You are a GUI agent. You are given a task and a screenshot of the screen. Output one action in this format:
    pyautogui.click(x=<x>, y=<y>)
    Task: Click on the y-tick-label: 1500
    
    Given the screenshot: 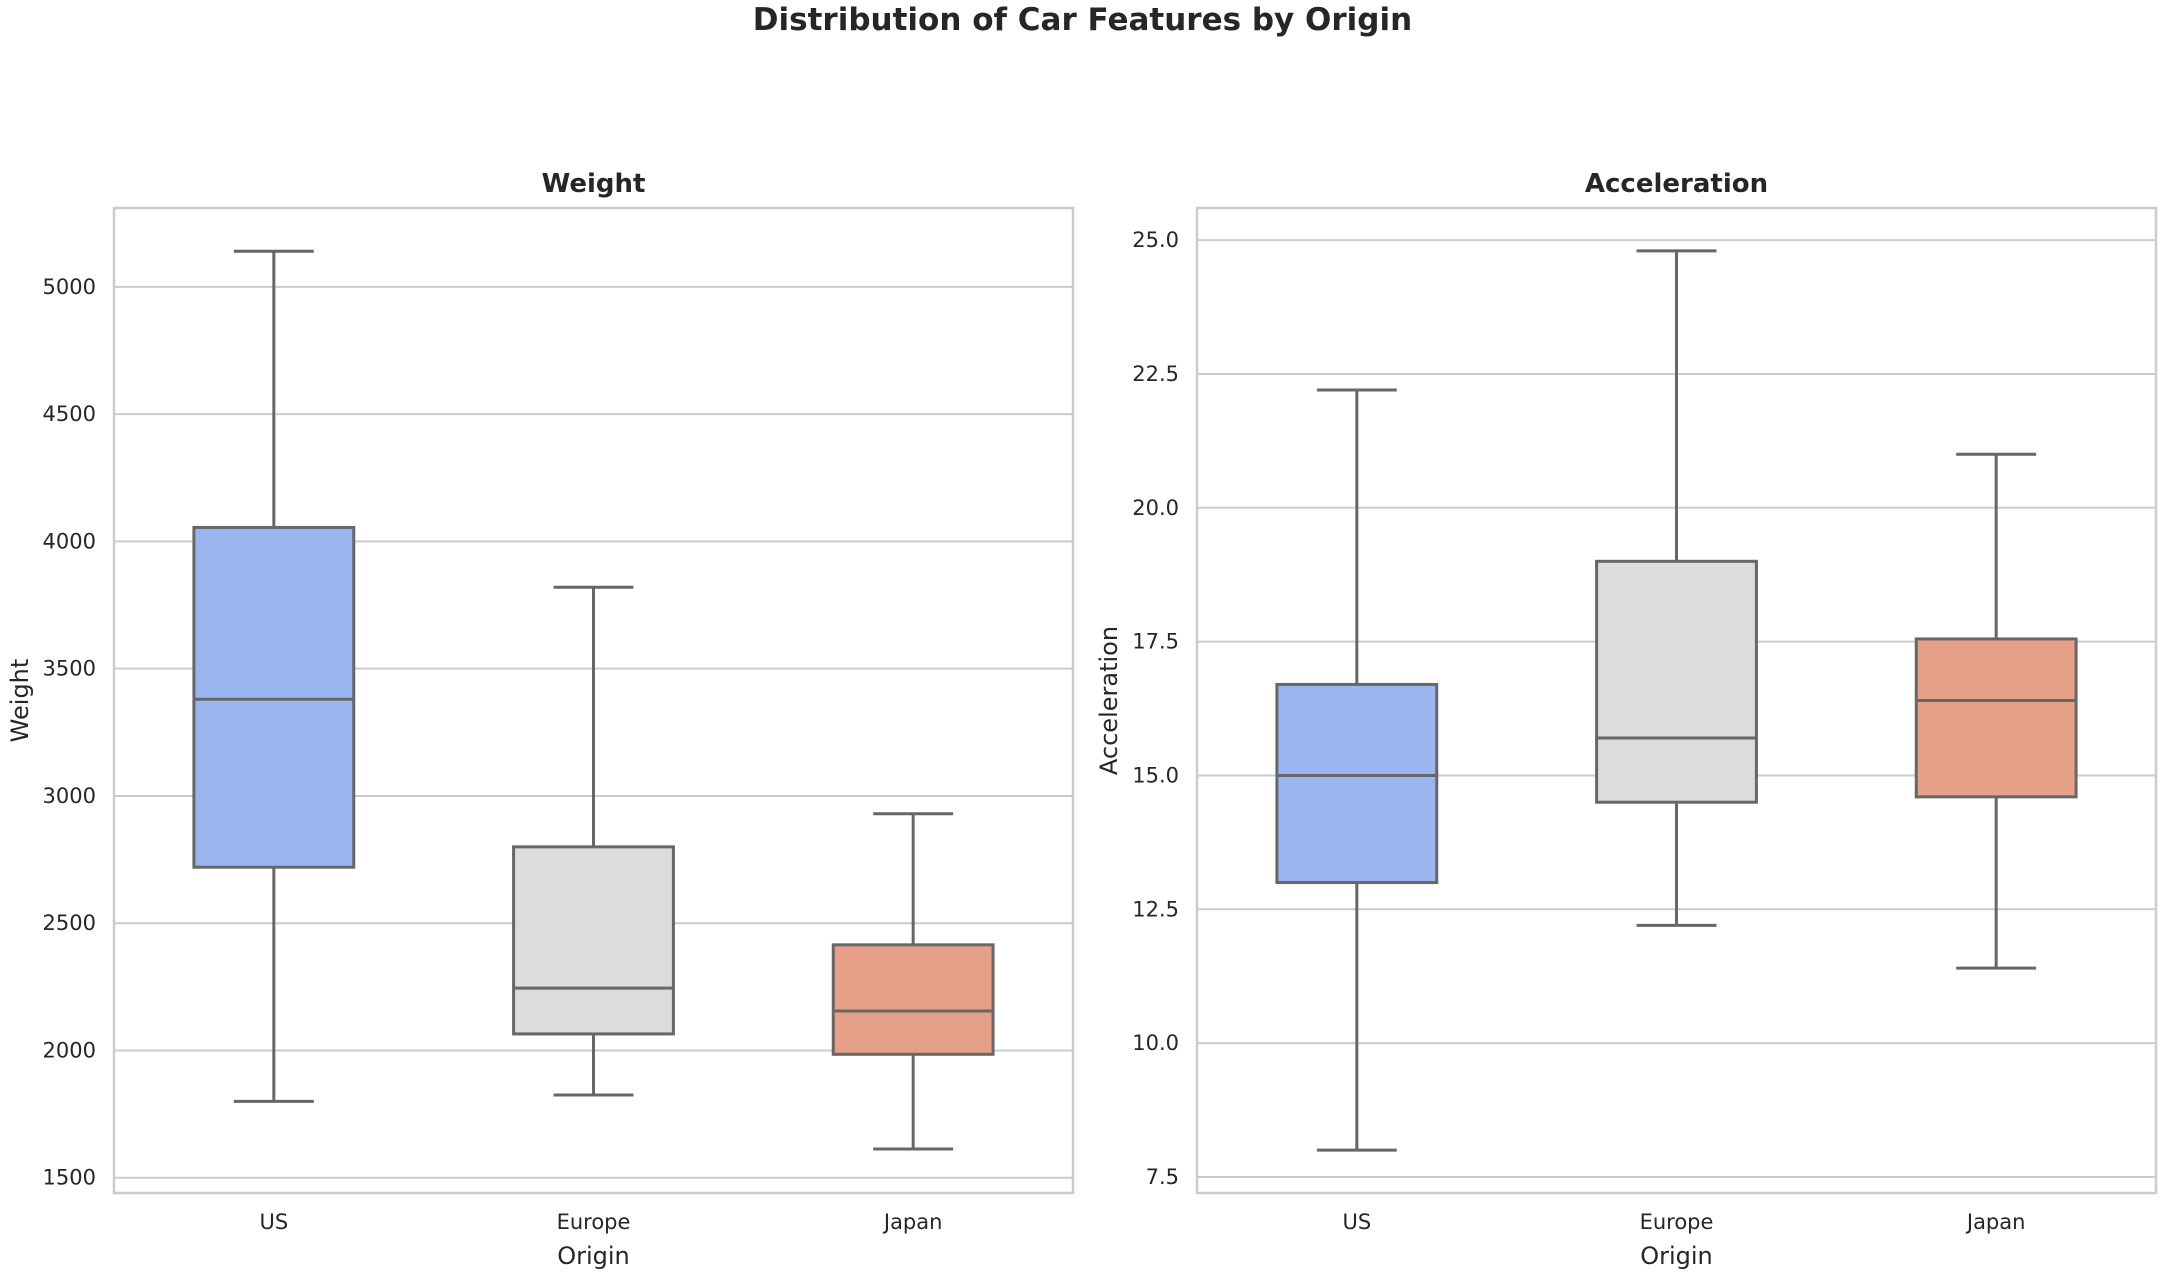 What is the action you would take?
    pyautogui.click(x=69, y=1178)
    